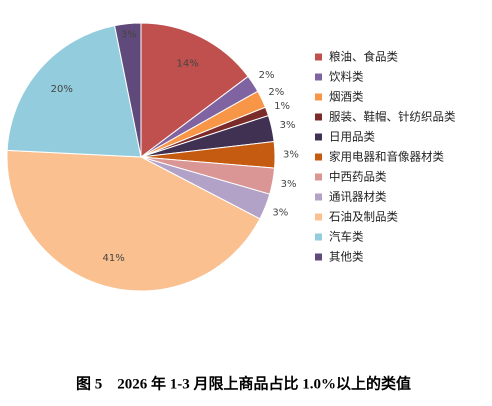  Describe the element at coordinates (282, 106) in the screenshot. I see `data-label: 1%` at that location.